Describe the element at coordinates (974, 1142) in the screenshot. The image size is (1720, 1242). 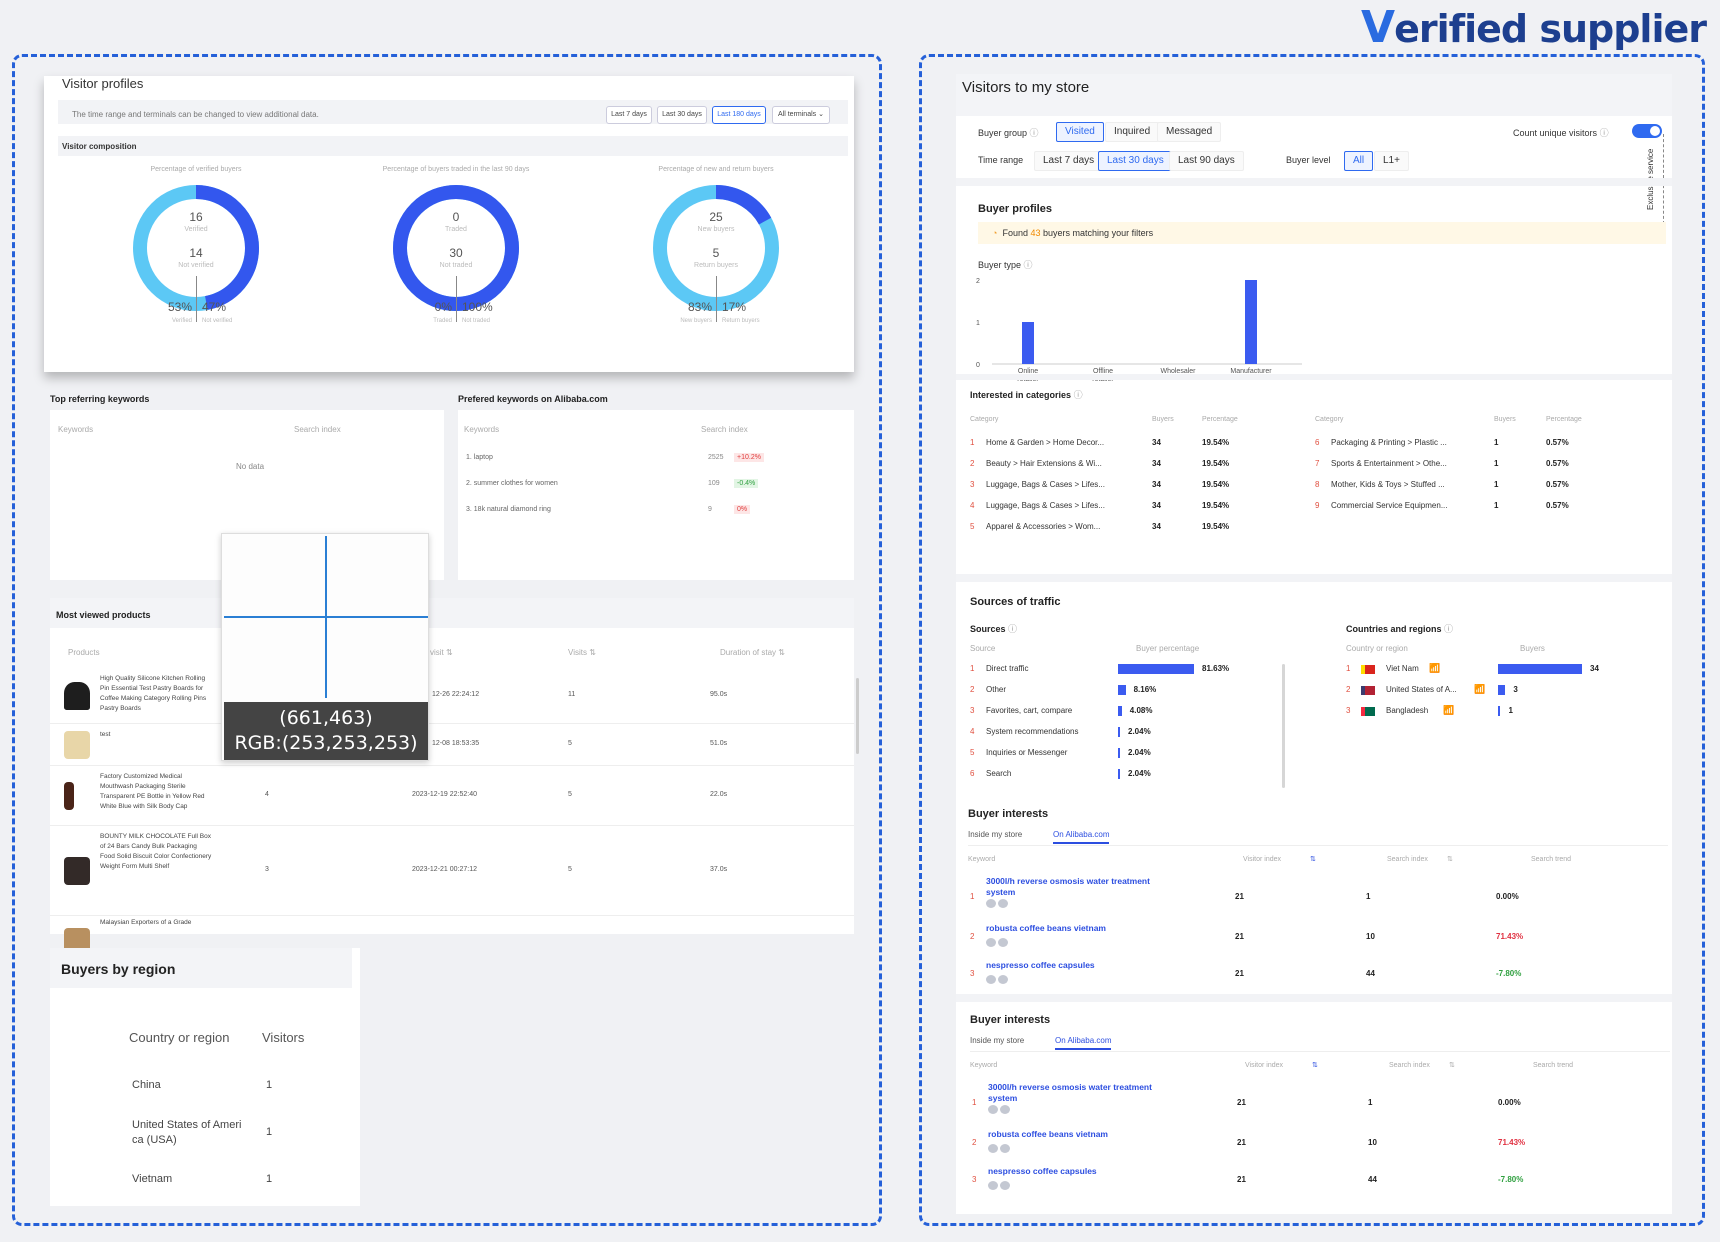
I see `row-rank: 2` at that location.